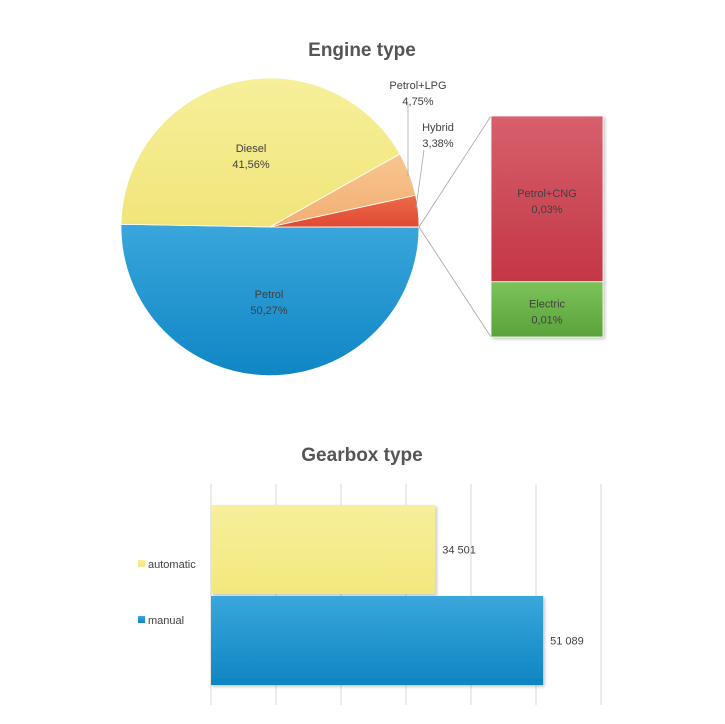 The image size is (725, 724). Describe the element at coordinates (172, 565) in the screenshot. I see `legend-label-automatic: automatic` at that location.